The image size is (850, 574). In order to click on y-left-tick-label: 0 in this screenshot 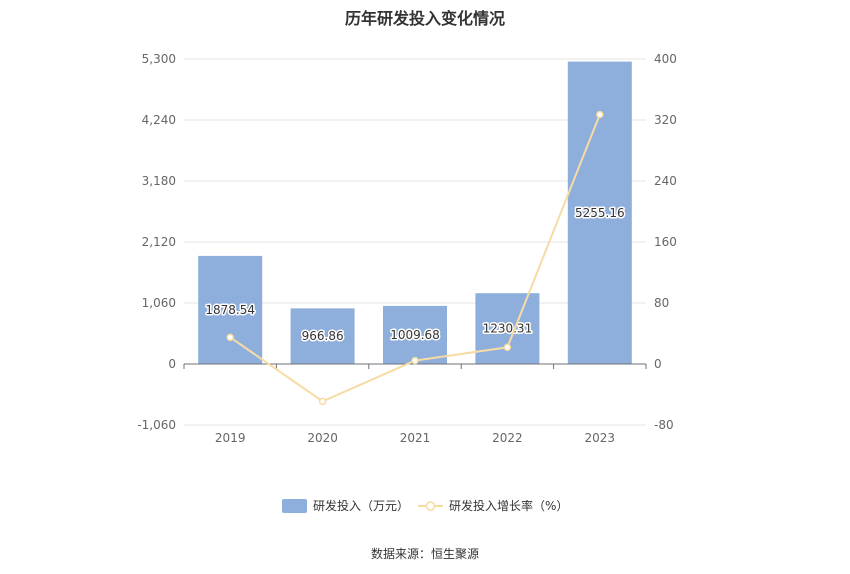, I will do `click(172, 364)`.